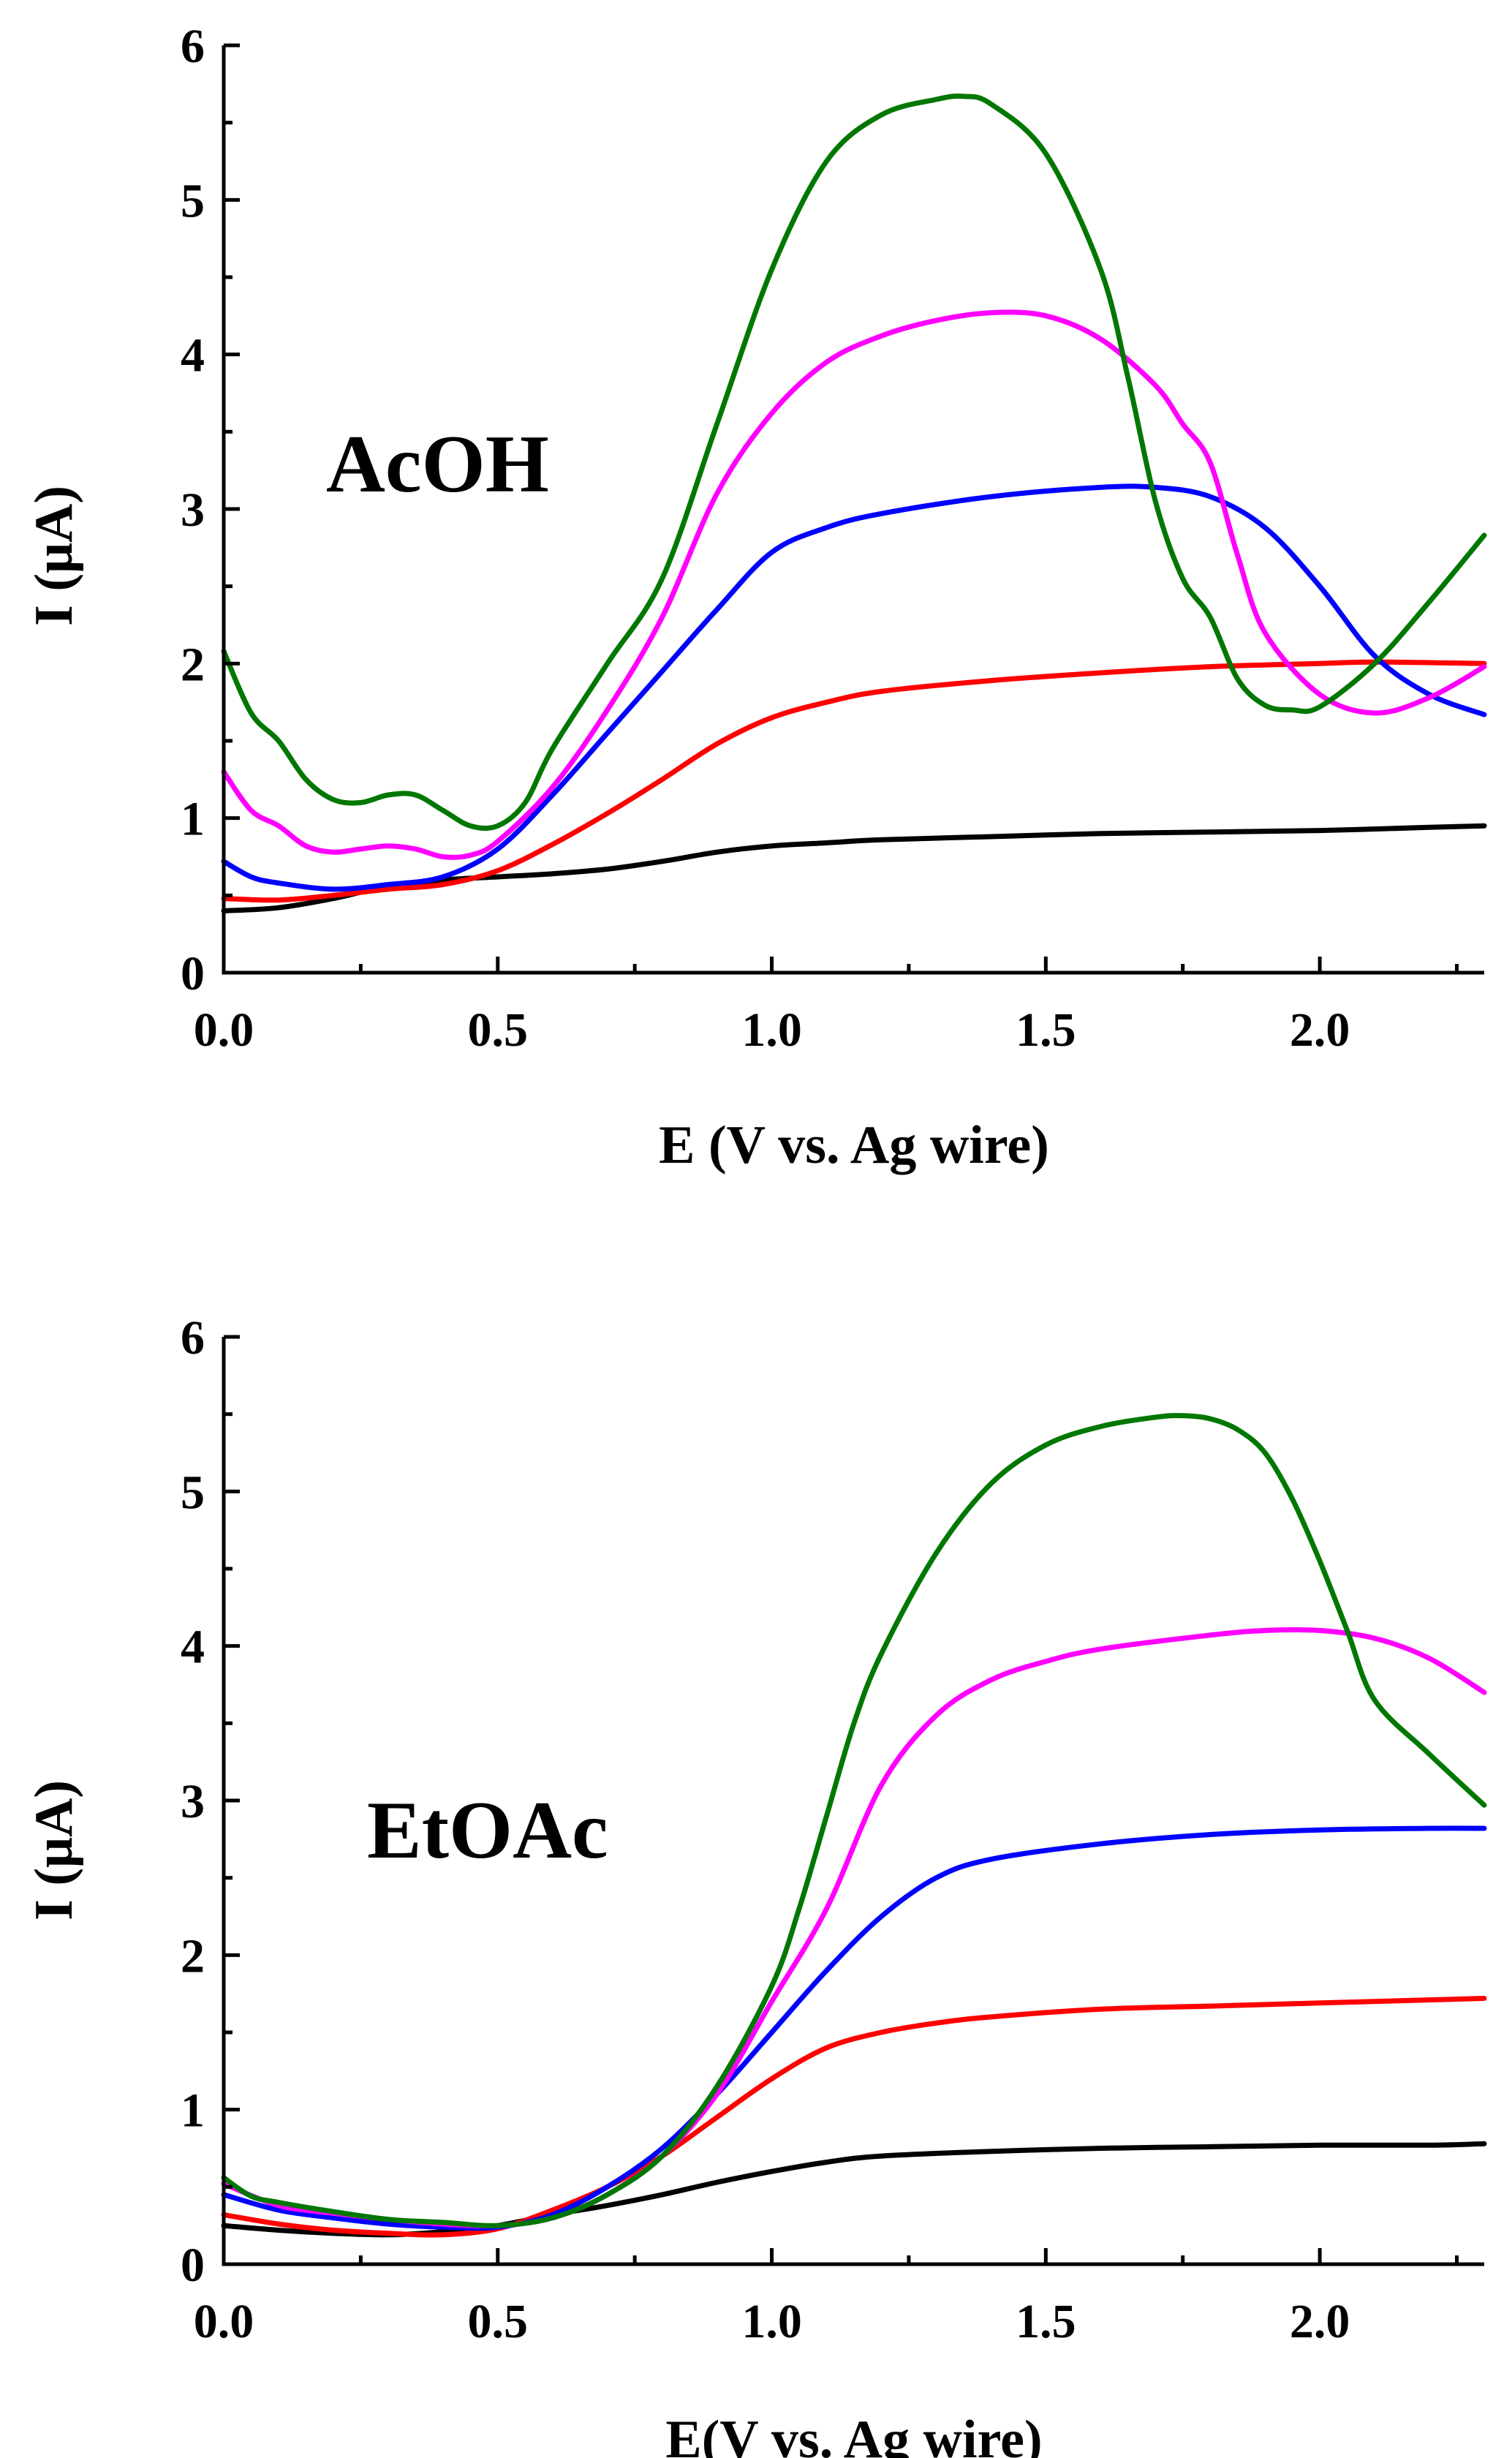  I want to click on x-axis-title: E (V vs. Ag wire), so click(854, 1145).